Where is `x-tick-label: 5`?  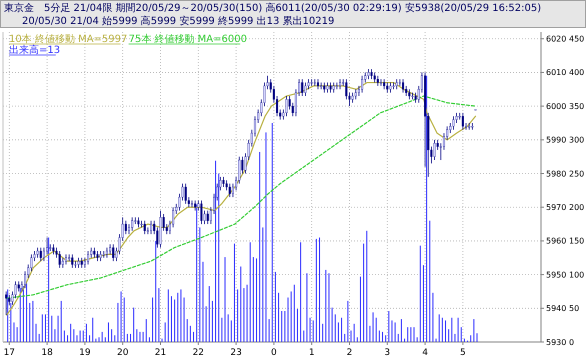 x-tick-label: 5 is located at coordinates (463, 353).